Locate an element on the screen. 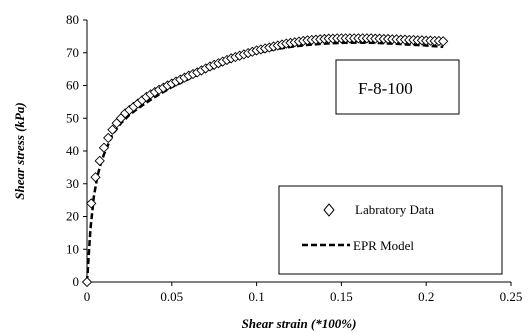 Image resolution: width=532 pixels, height=333 pixels. legend-label-model: EPR Model is located at coordinates (383, 245).